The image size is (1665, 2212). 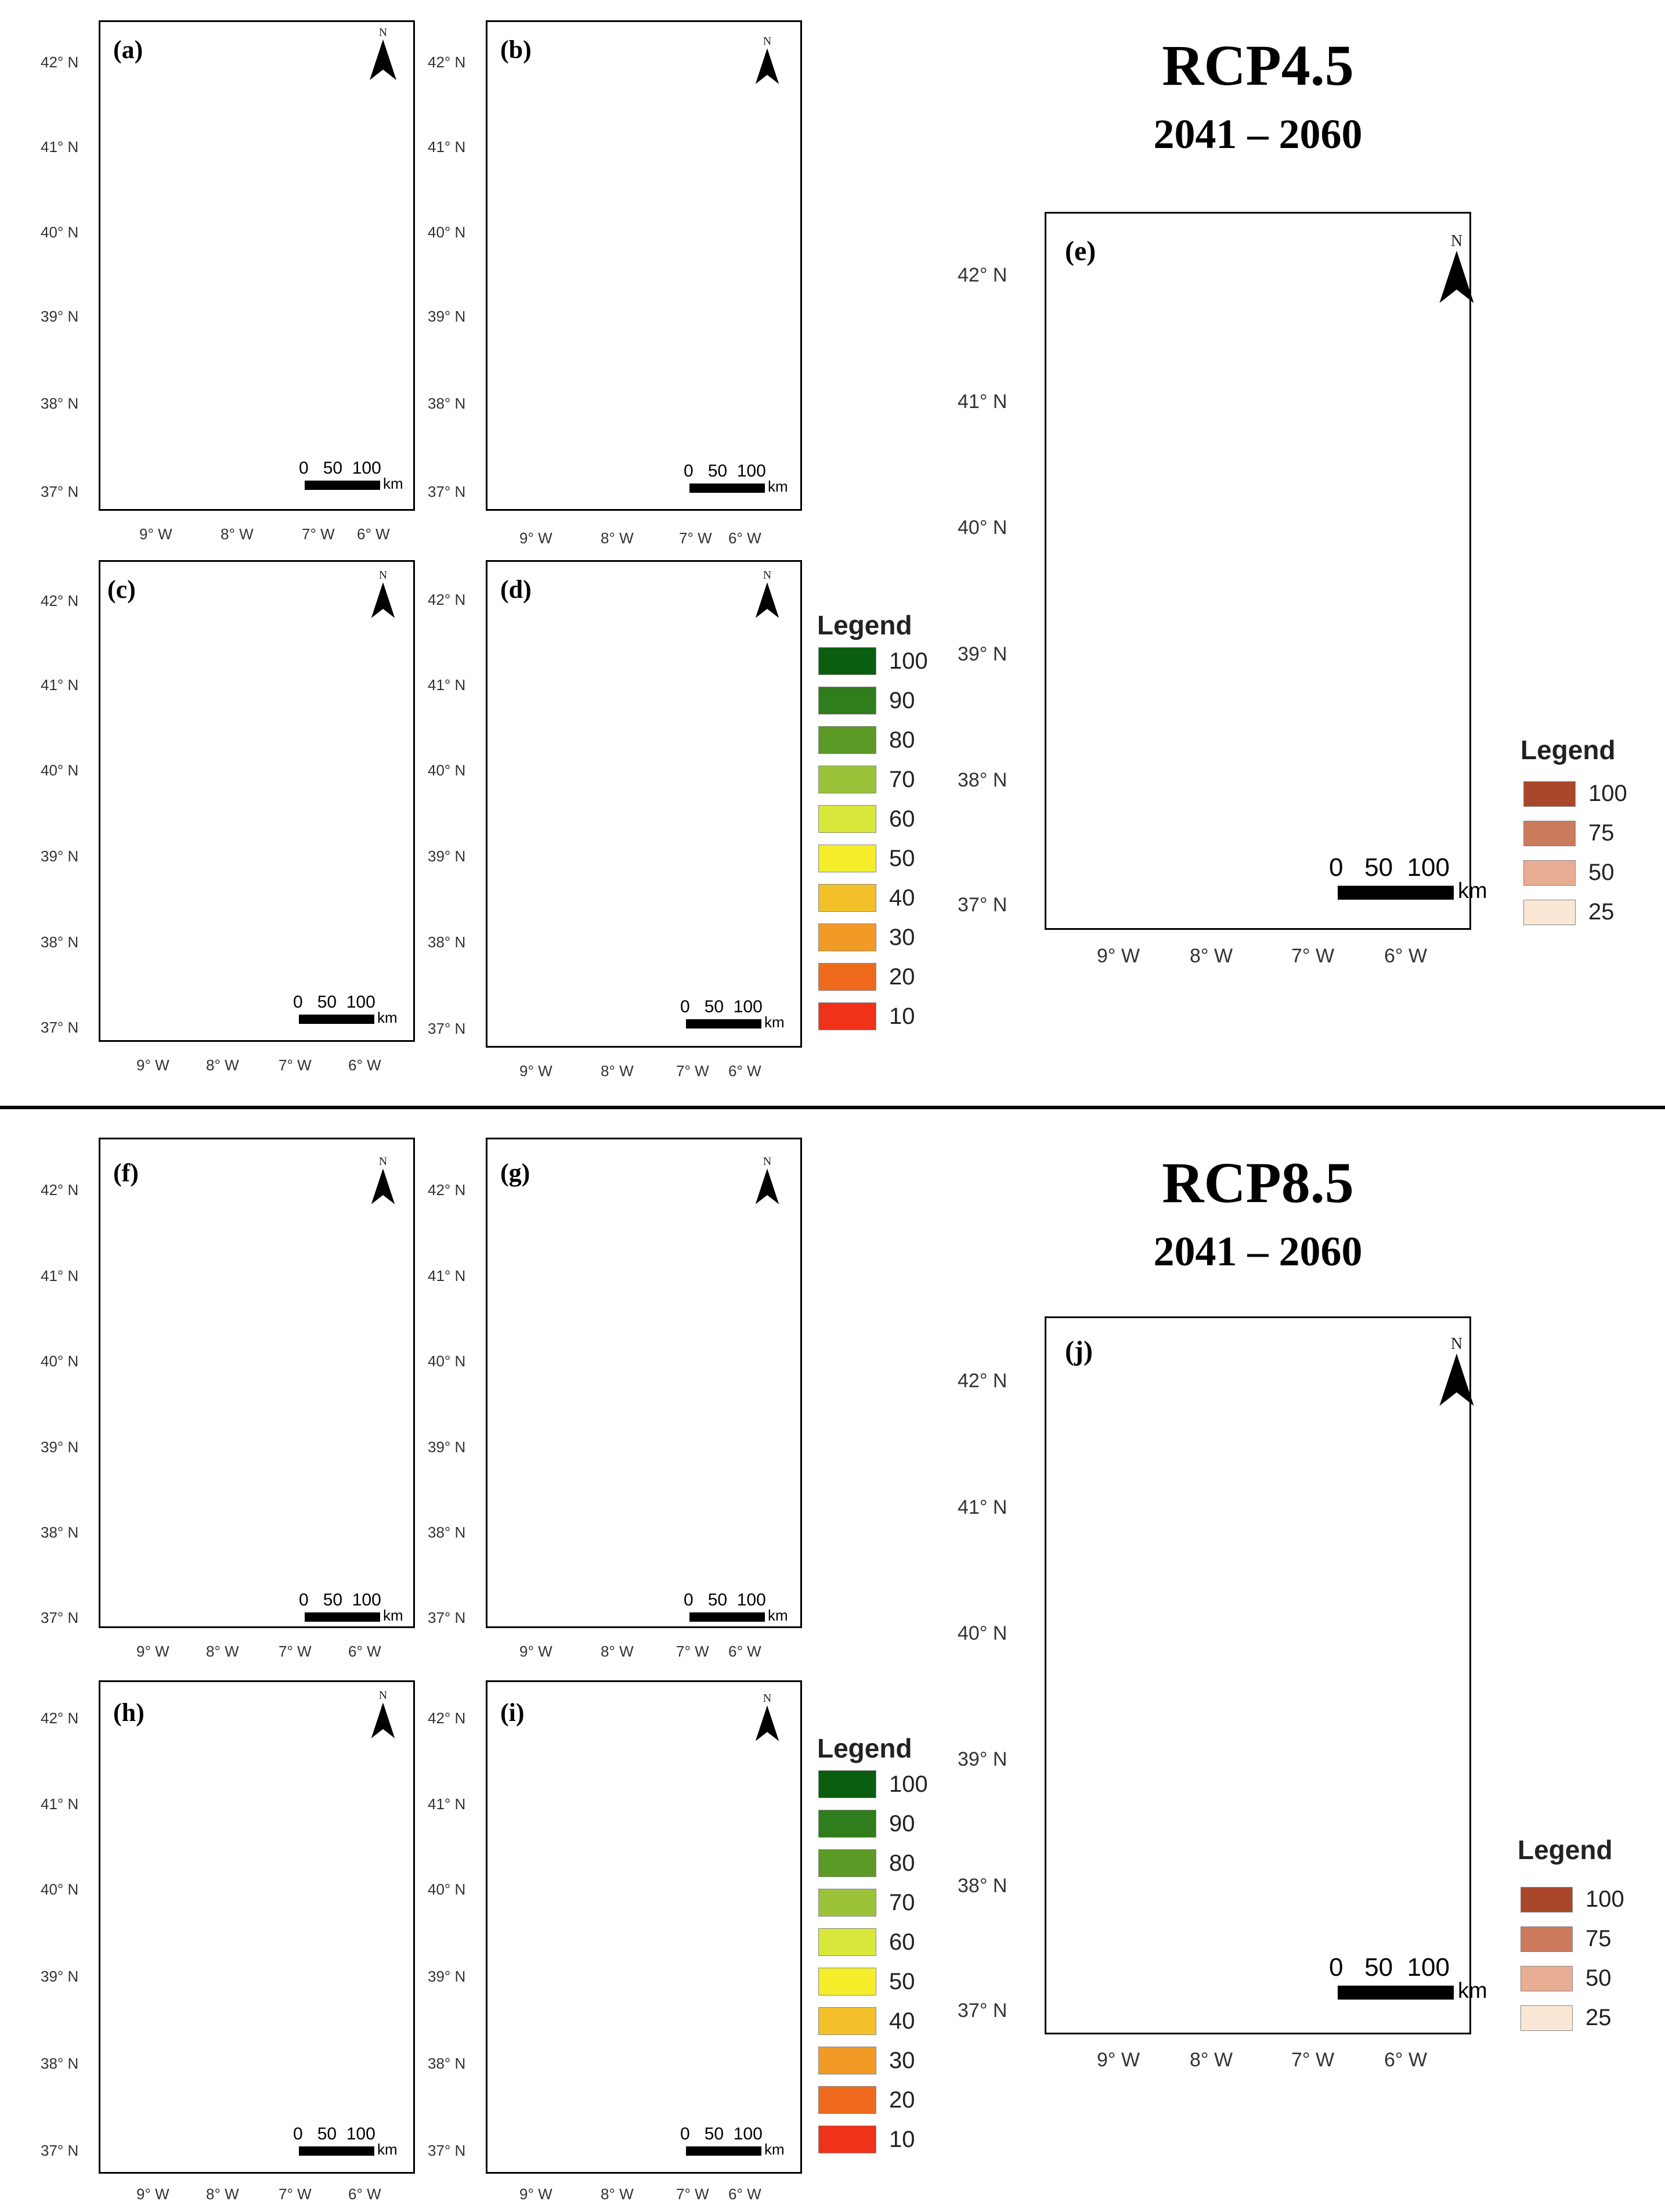 What do you see at coordinates (1258, 1183) in the screenshot?
I see `rcp85-title: RCP8.5` at bounding box center [1258, 1183].